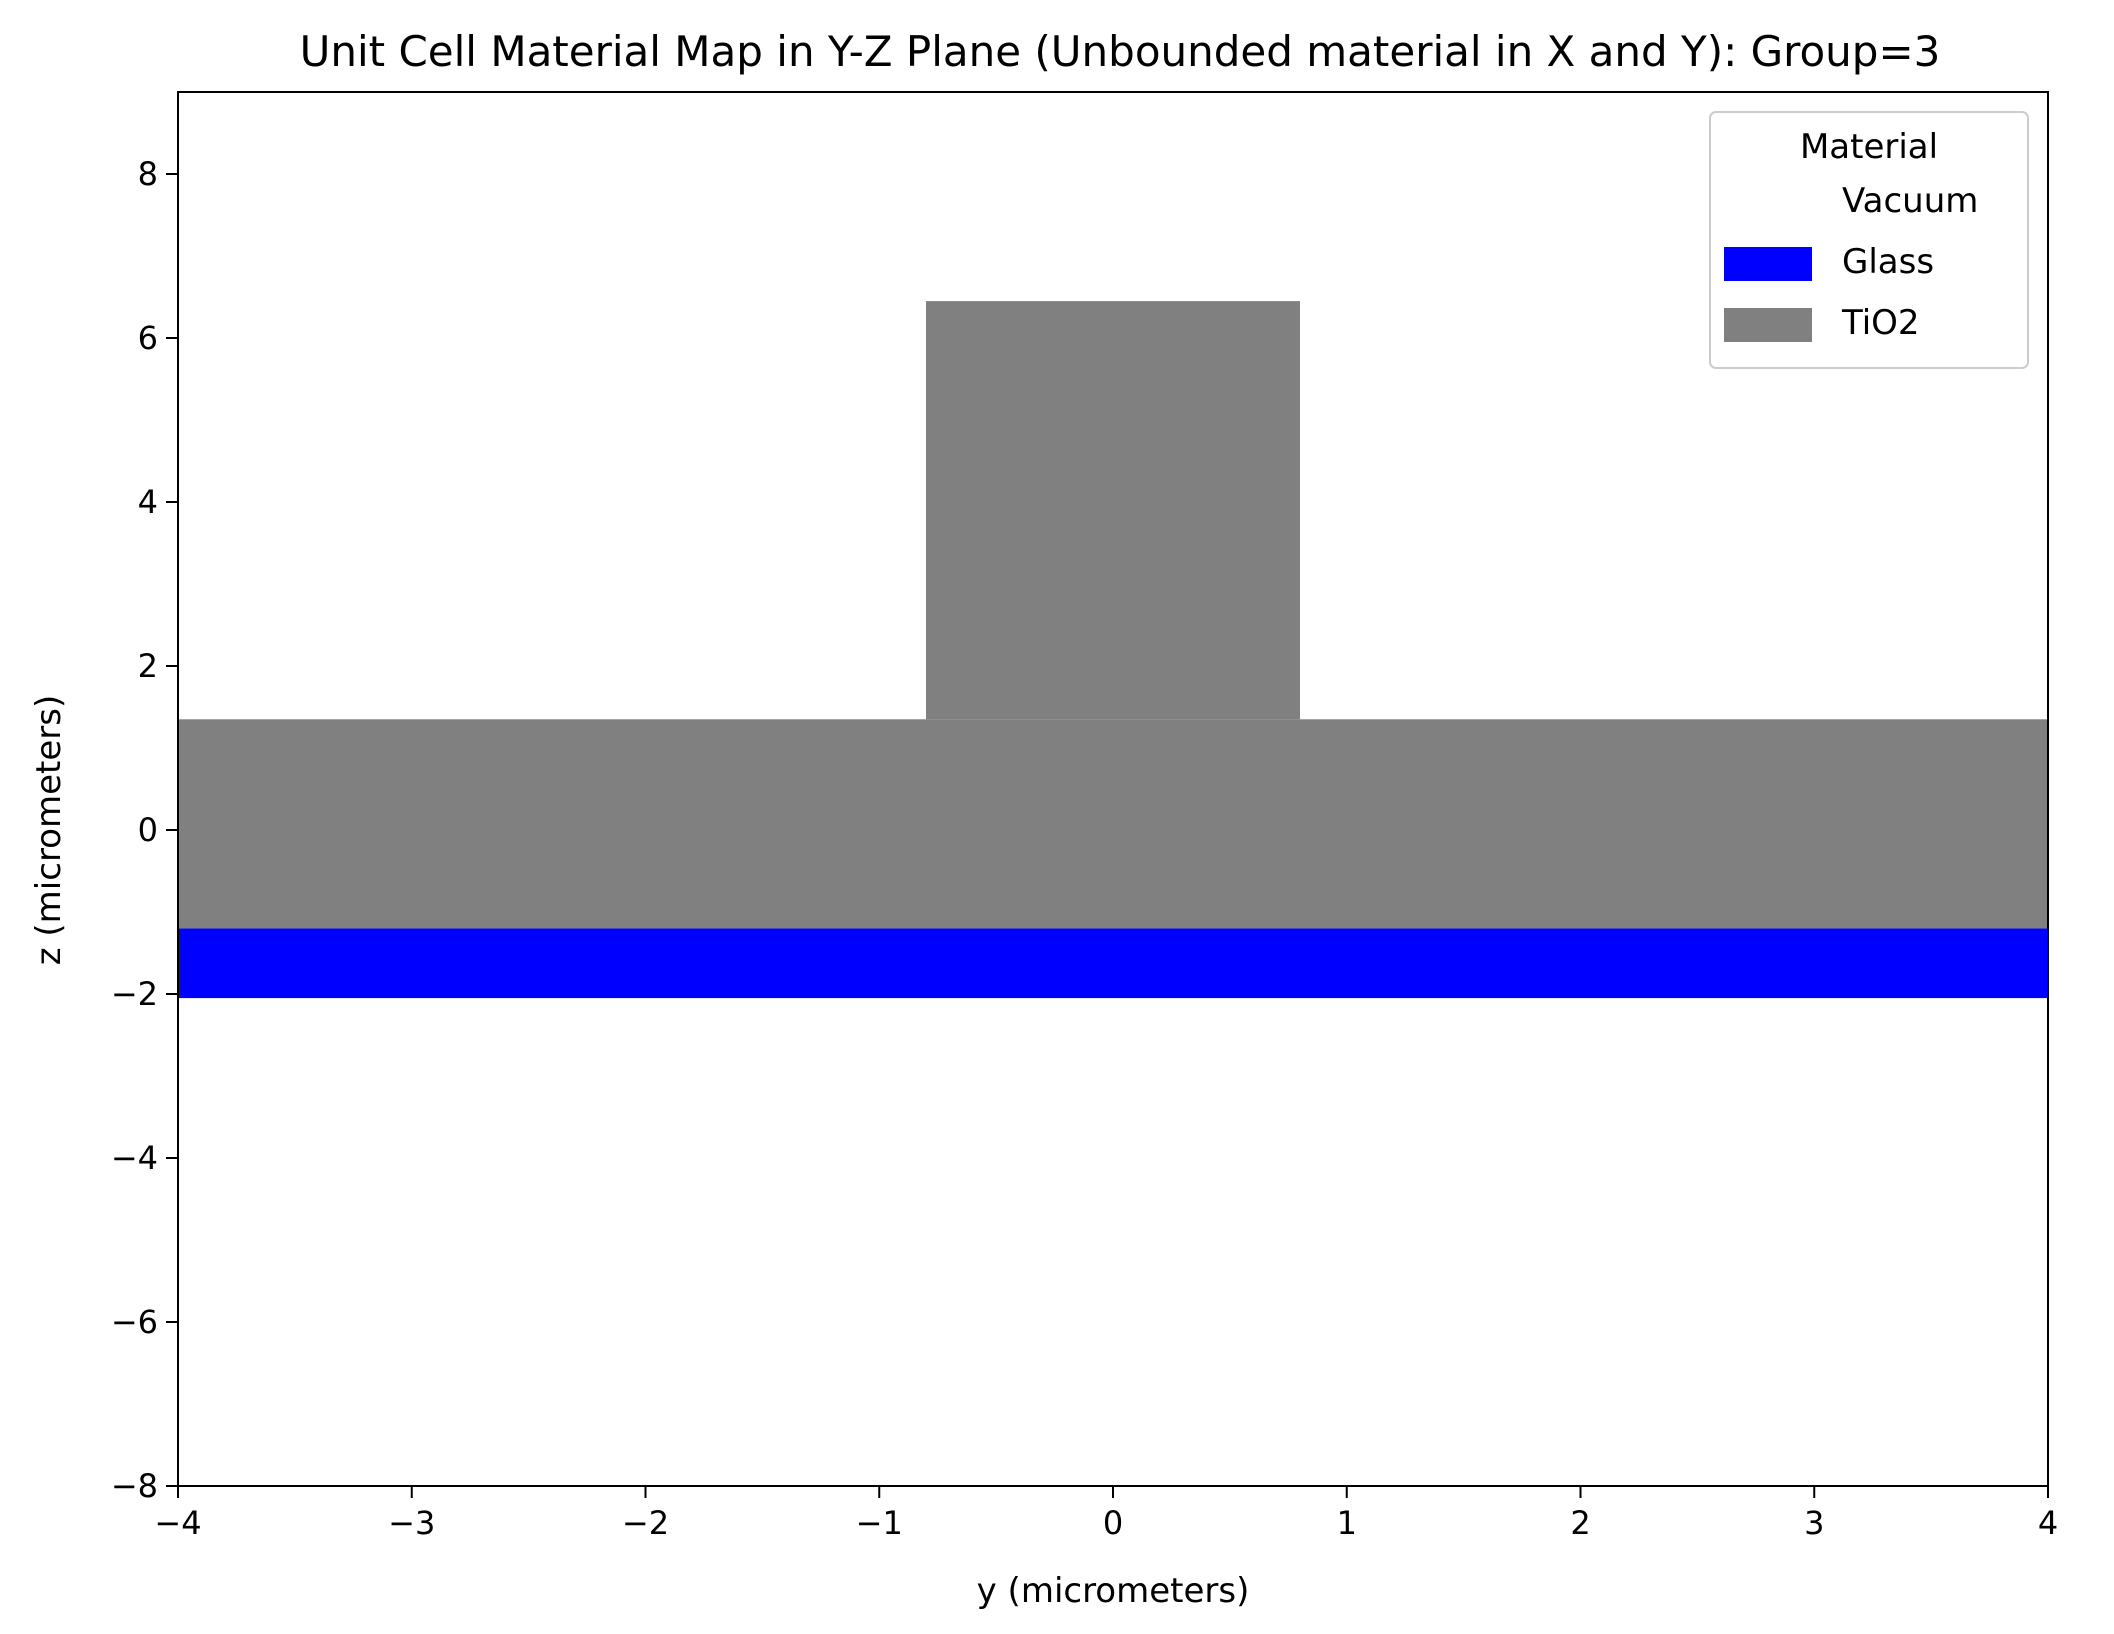  Describe the element at coordinates (1347, 1523) in the screenshot. I see `x-tick-label: 1` at that location.